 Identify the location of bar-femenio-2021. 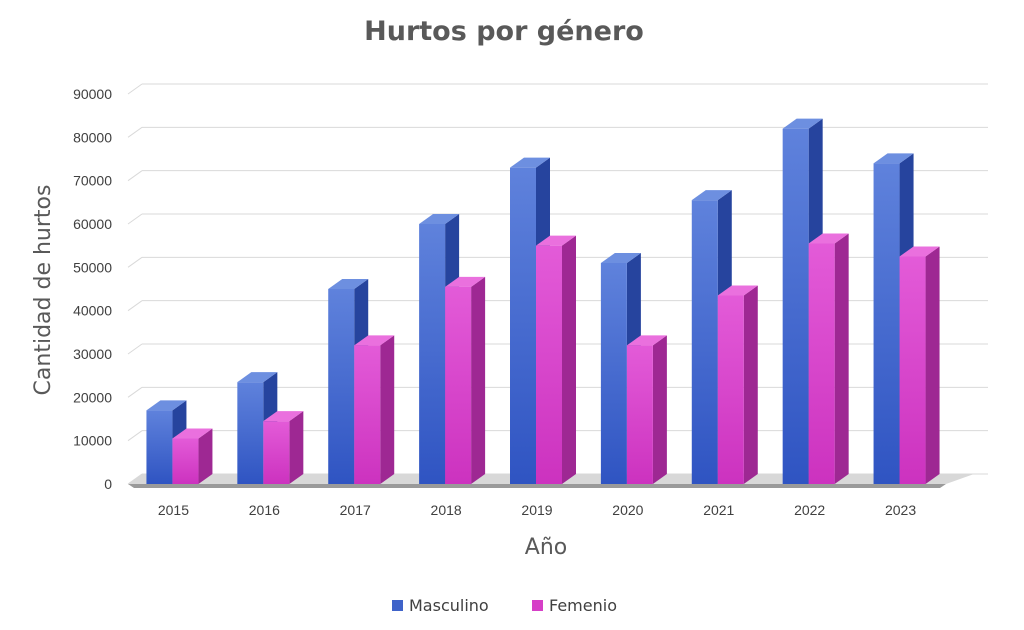
(737, 384).